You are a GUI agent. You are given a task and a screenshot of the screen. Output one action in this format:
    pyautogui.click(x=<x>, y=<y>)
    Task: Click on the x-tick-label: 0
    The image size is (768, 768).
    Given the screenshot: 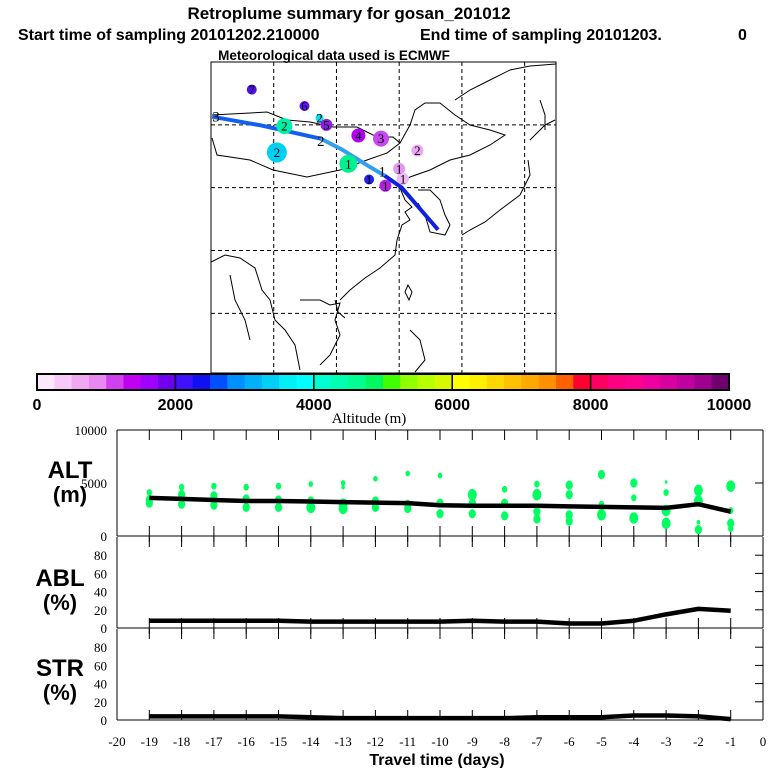 What is the action you would take?
    pyautogui.click(x=763, y=741)
    